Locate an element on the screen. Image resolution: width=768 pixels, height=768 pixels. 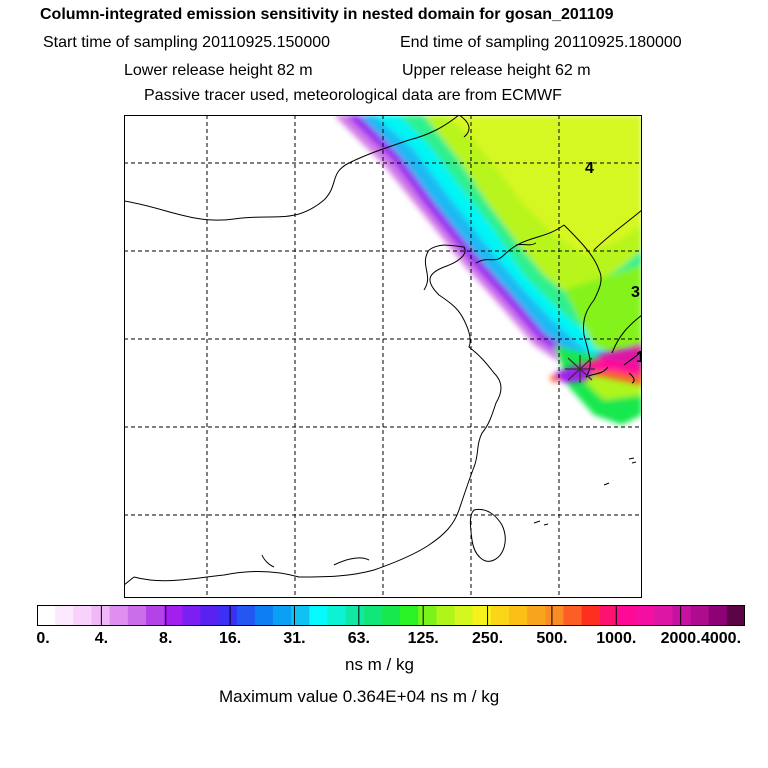
colorbar-tick-label: 4. is located at coordinates (101, 638).